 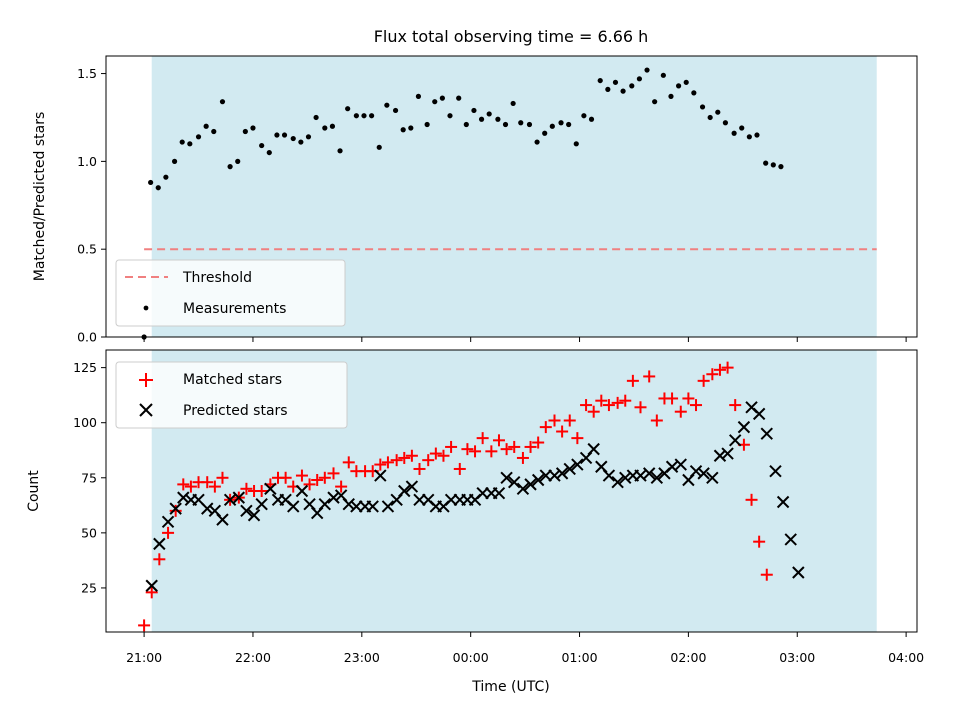 What do you see at coordinates (89, 587) in the screenshot?
I see `bottom-y-tick-label: 25` at bounding box center [89, 587].